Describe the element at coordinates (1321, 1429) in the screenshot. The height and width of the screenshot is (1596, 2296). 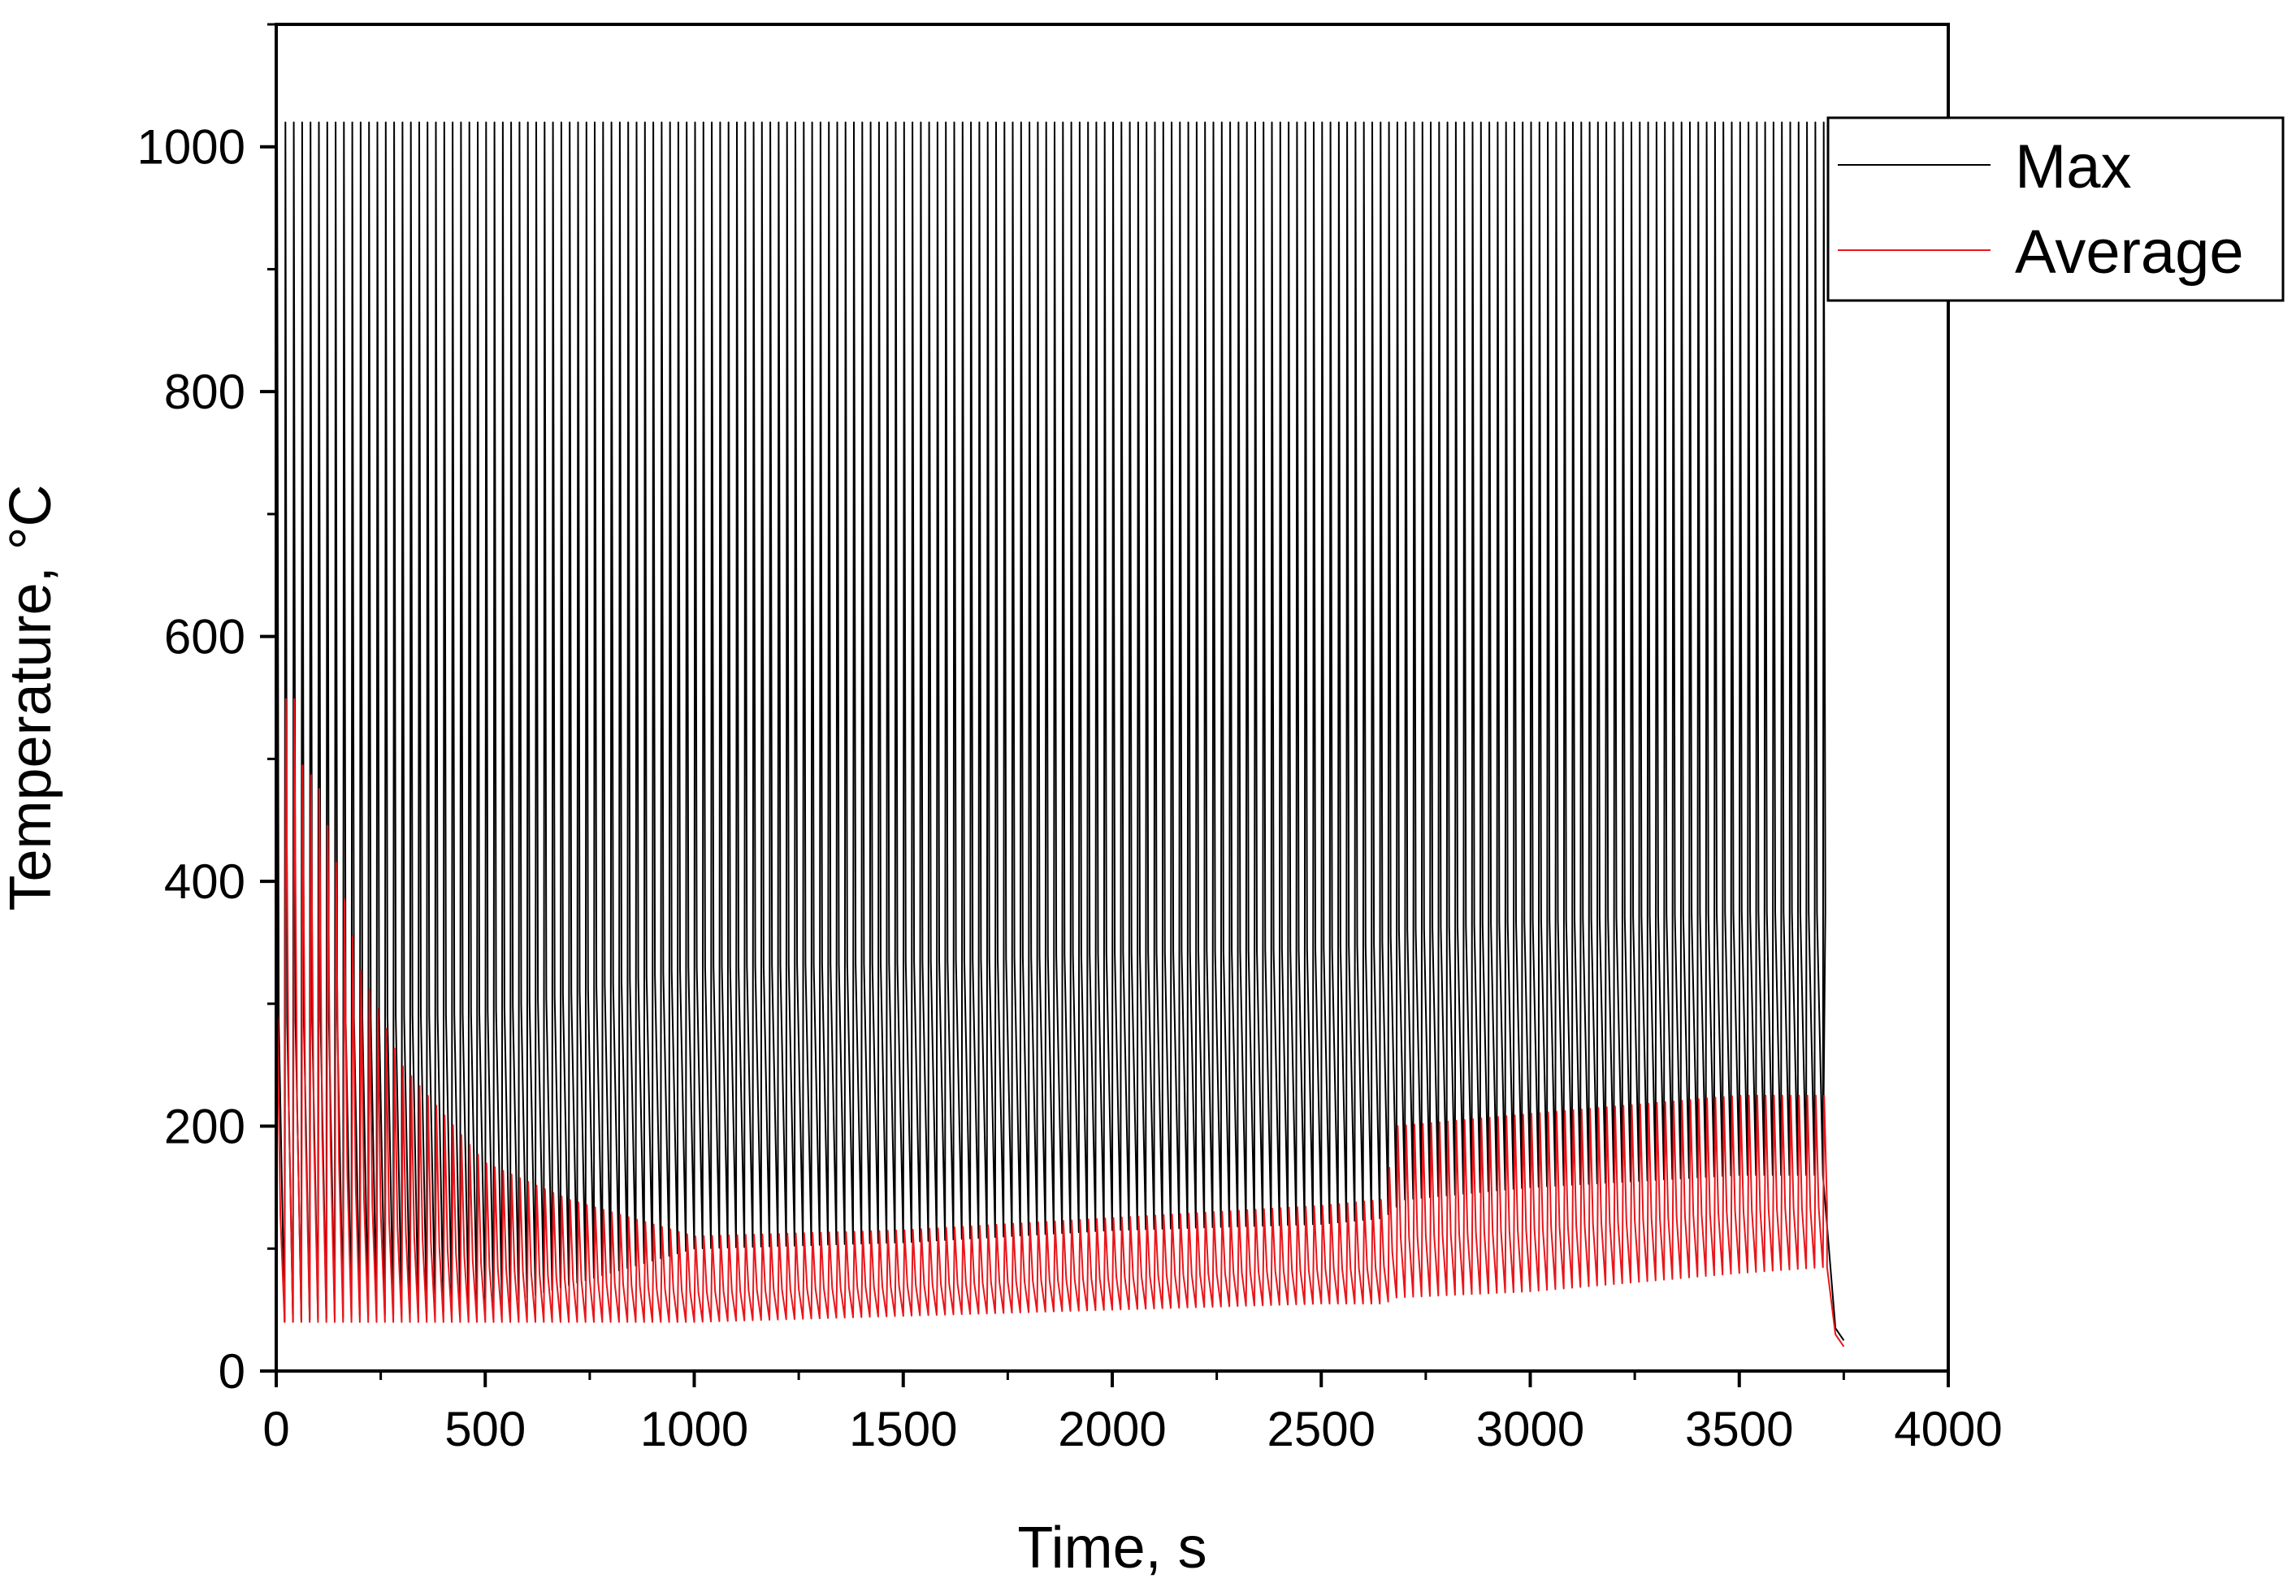
I see `x-tick-label: 2500` at that location.